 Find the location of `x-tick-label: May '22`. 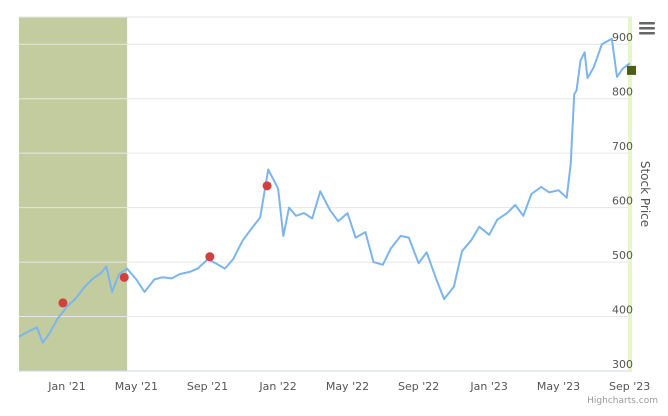

x-tick-label: May '22 is located at coordinates (347, 386).